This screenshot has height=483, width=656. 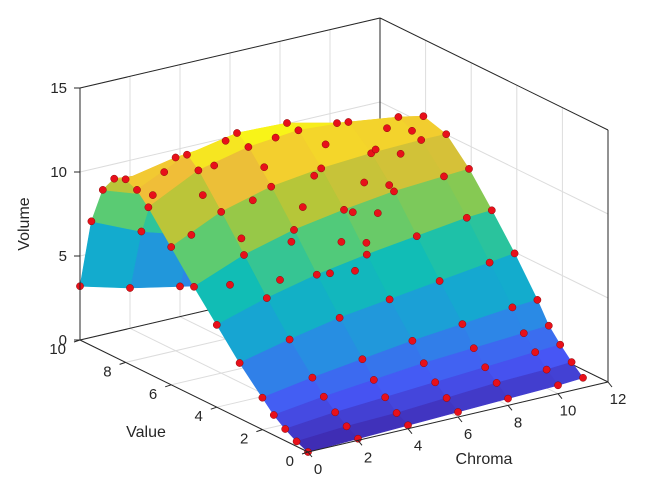 I want to click on x-tick-label: 6, so click(x=468, y=434).